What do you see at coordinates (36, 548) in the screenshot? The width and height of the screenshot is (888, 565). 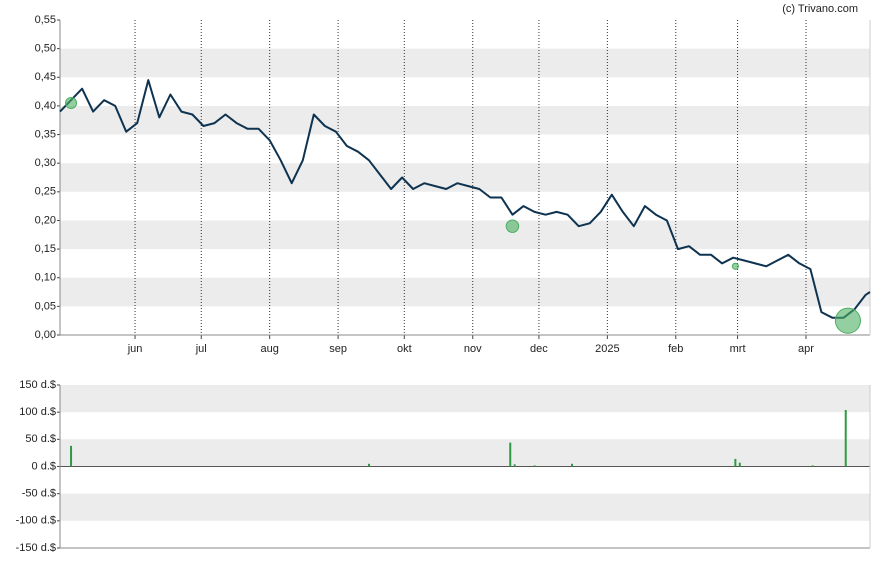 I see `y-tick-label: -150 d.$` at bounding box center [36, 548].